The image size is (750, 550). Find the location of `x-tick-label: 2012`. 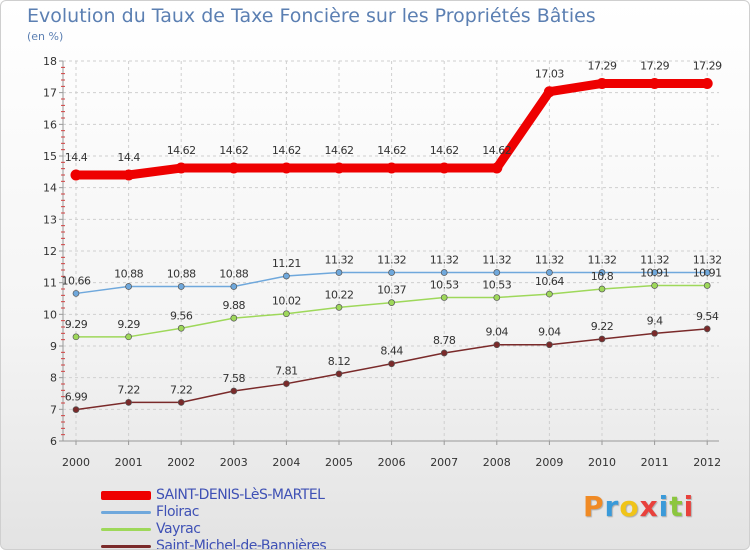

x-tick-label: 2012 is located at coordinates (707, 462).